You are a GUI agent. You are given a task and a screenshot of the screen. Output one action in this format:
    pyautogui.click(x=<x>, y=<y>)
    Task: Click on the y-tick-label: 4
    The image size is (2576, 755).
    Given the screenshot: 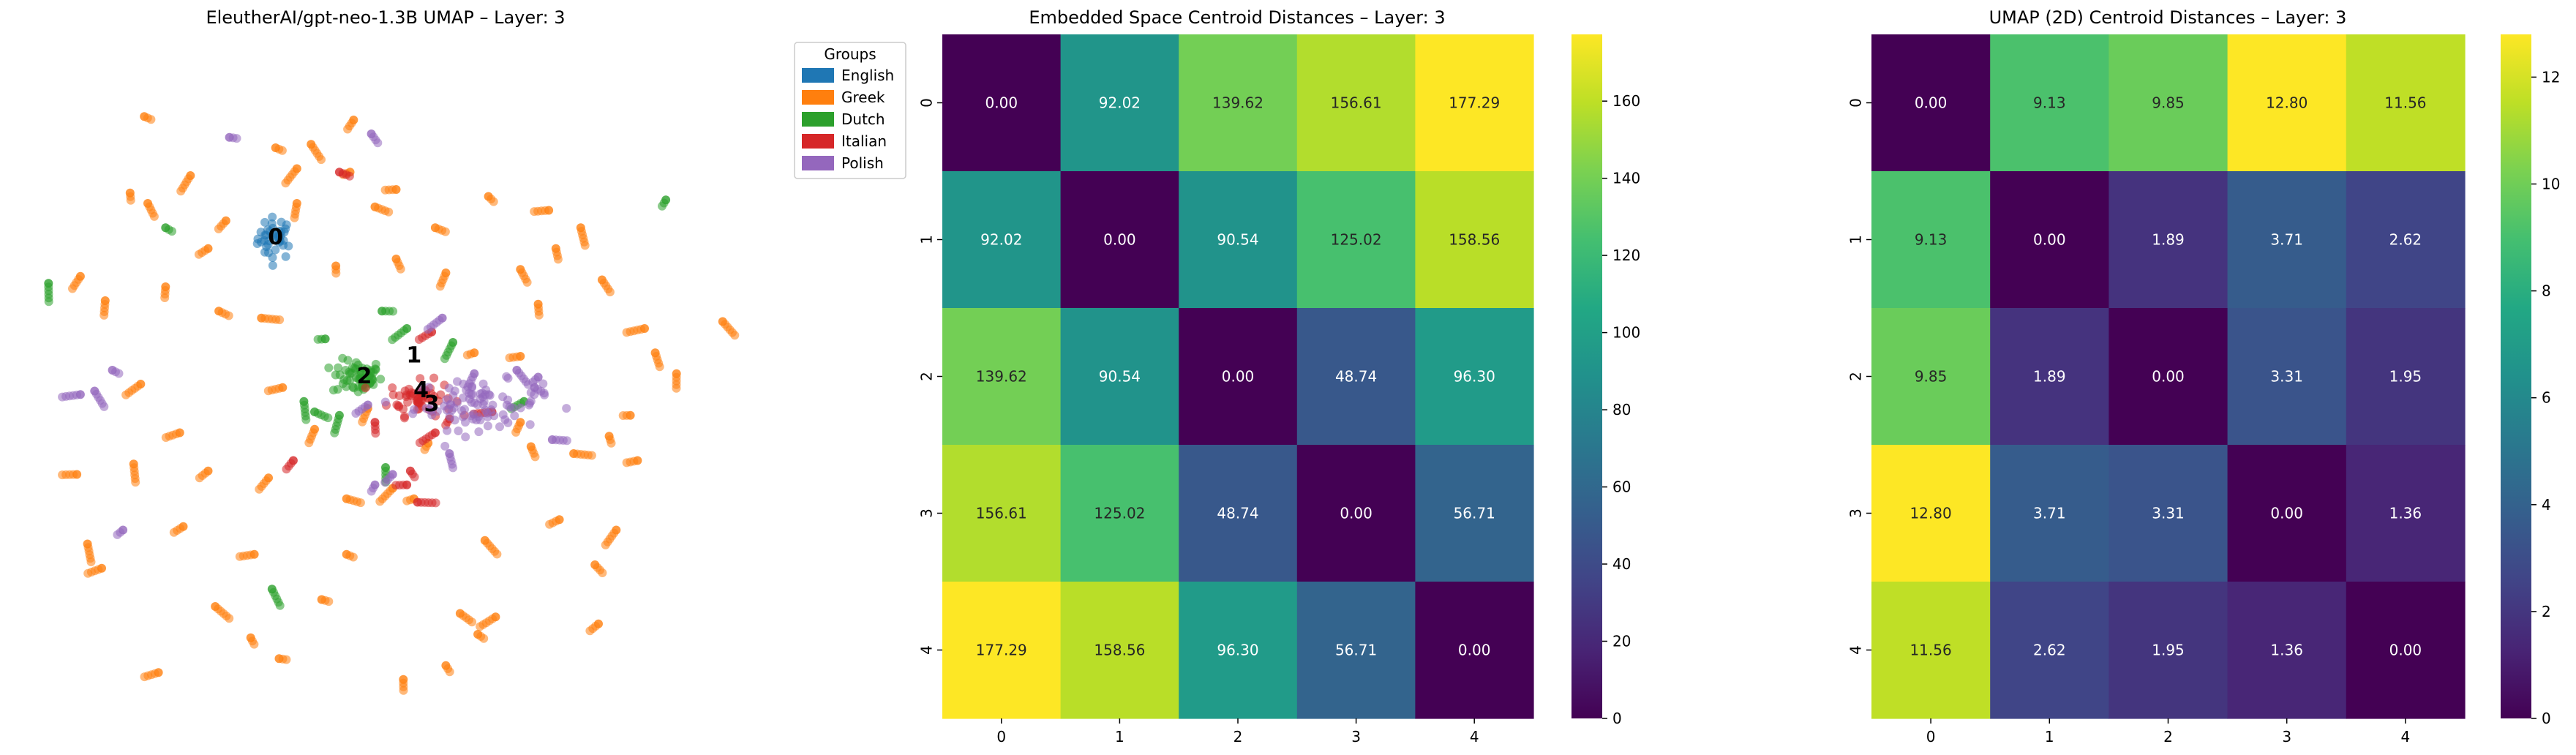 What is the action you would take?
    pyautogui.click(x=1856, y=650)
    